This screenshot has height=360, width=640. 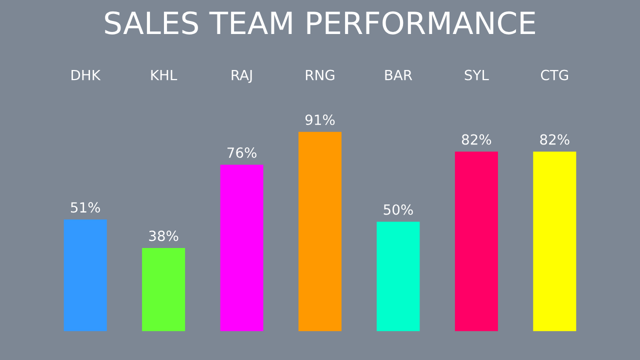 I want to click on data-label: 76%, so click(x=241, y=152).